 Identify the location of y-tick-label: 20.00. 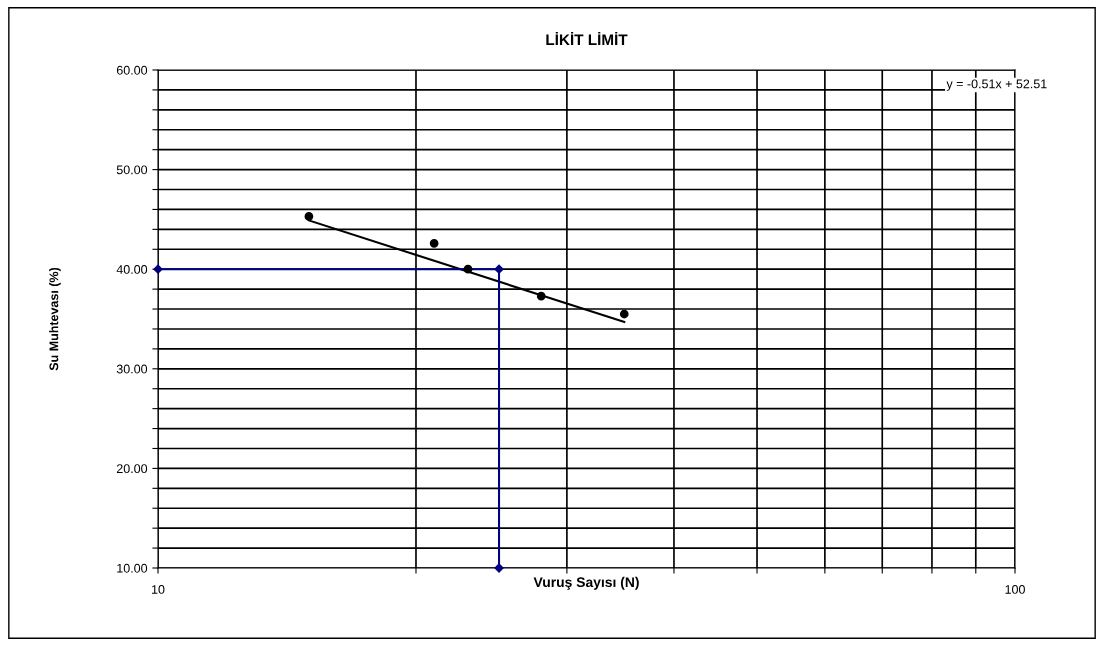
(132, 469).